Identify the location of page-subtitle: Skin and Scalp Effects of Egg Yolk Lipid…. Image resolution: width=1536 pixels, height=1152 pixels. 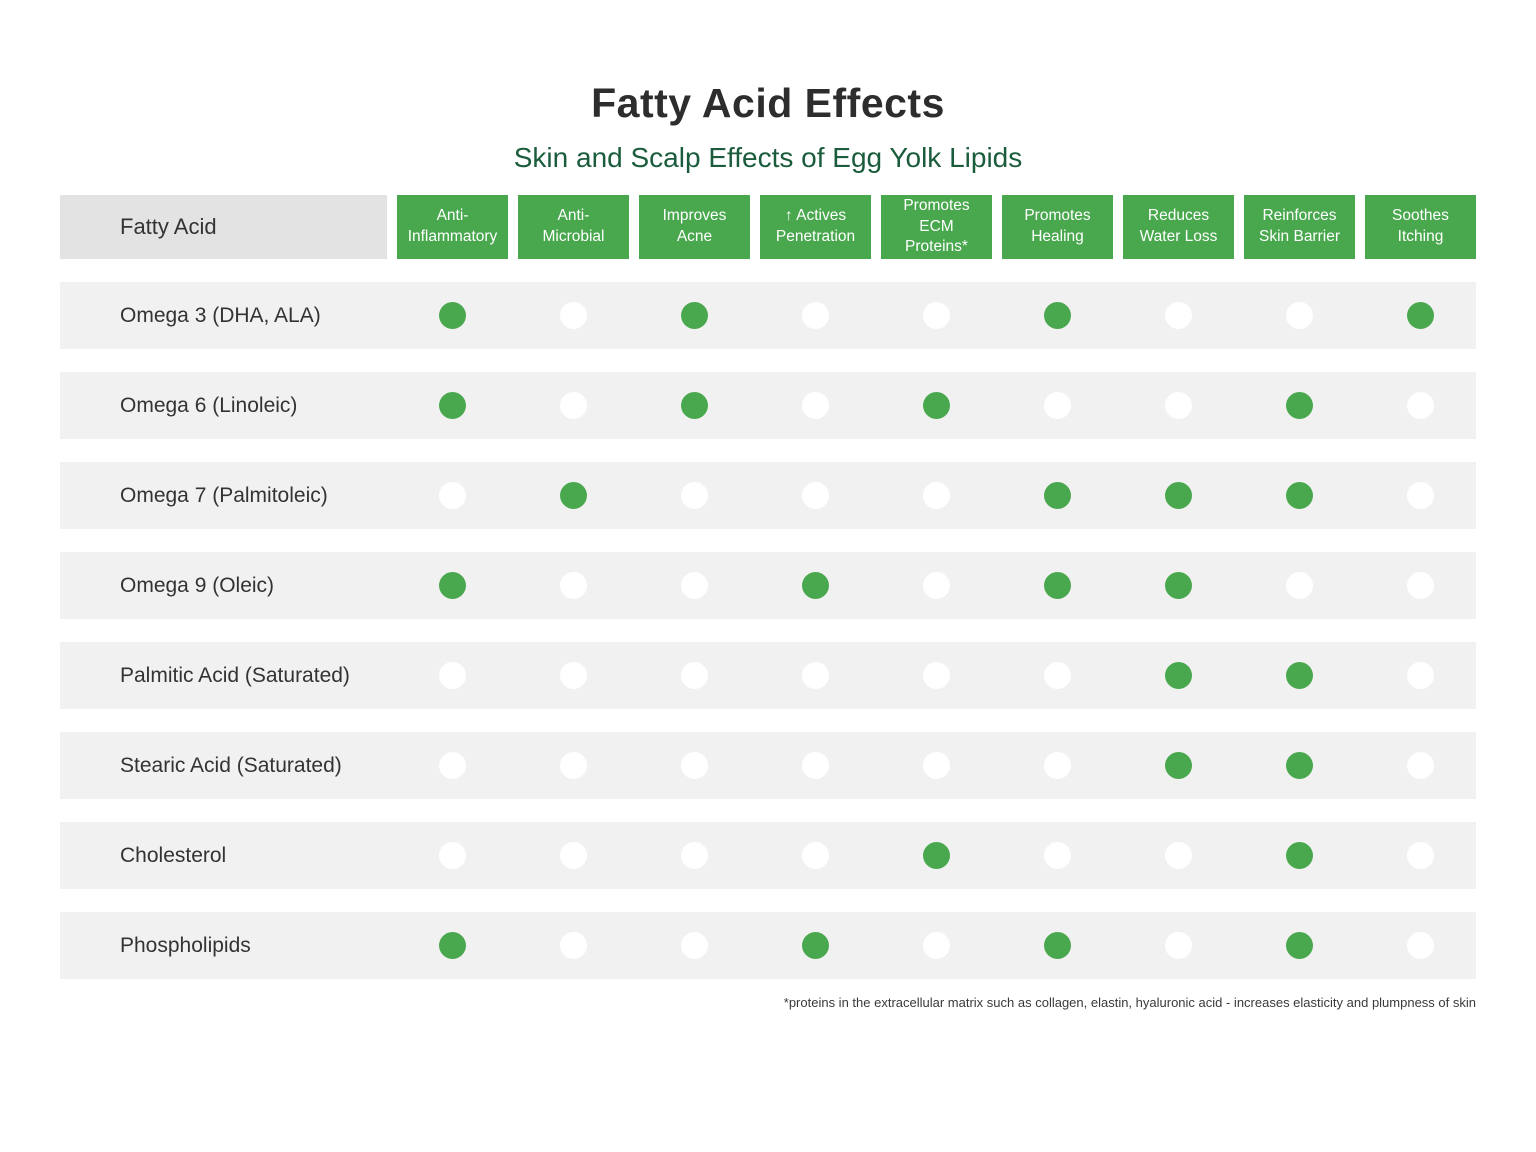
(768, 157).